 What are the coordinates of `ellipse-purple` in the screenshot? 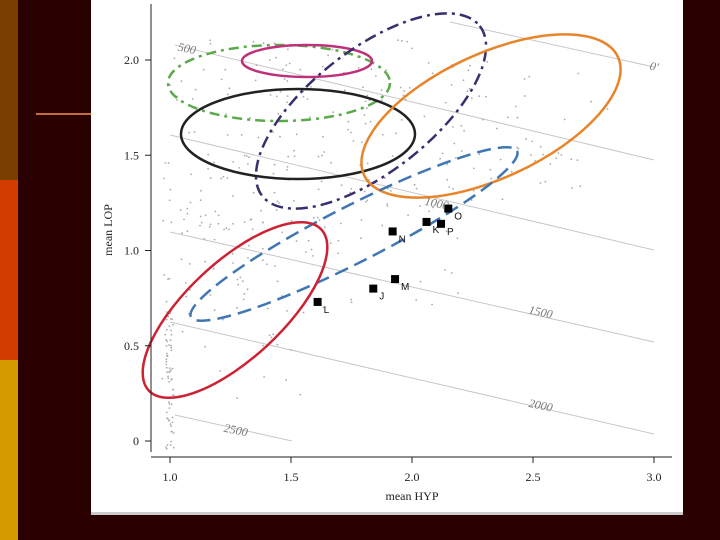 It's located at (371, 111).